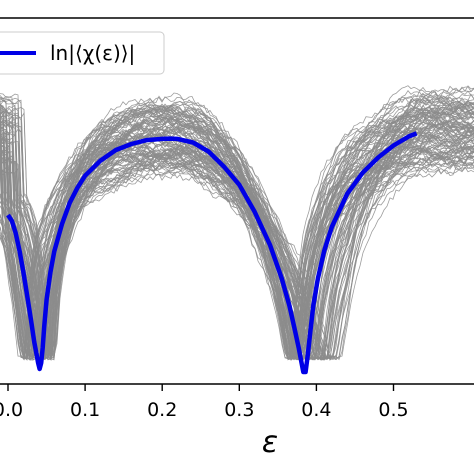 This screenshot has height=474, width=474. Describe the element at coordinates (393, 410) in the screenshot. I see `x-tick-label: 0.5` at that location.